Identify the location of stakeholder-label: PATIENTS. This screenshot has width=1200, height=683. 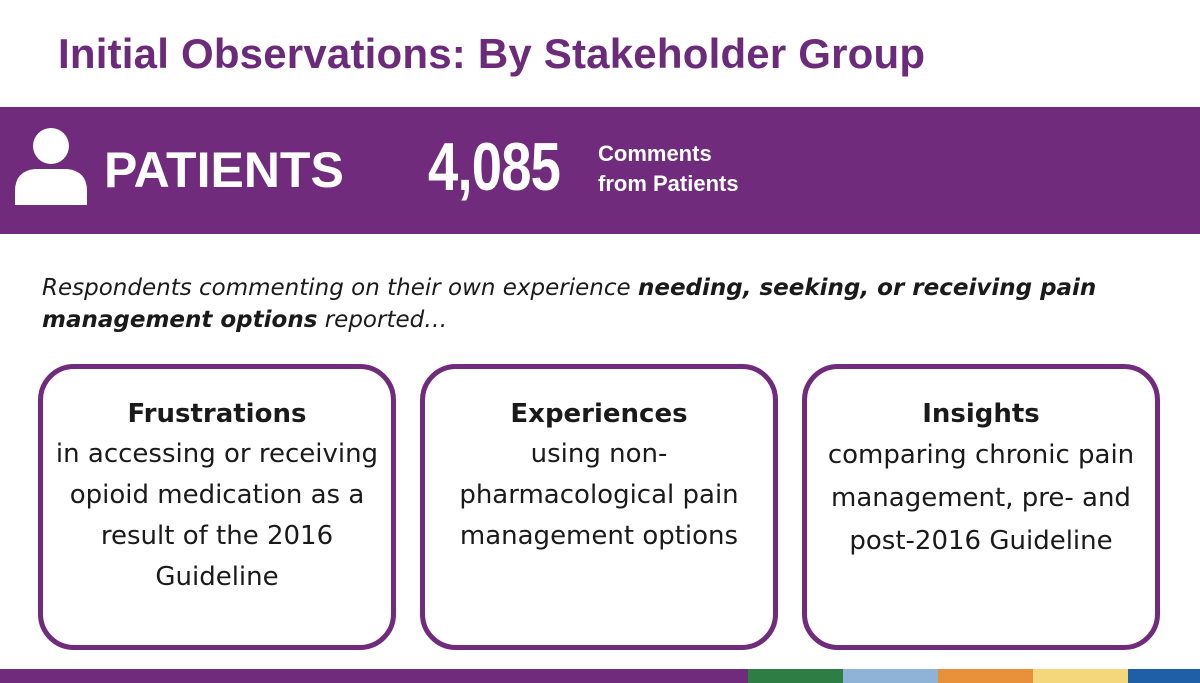
(224, 170).